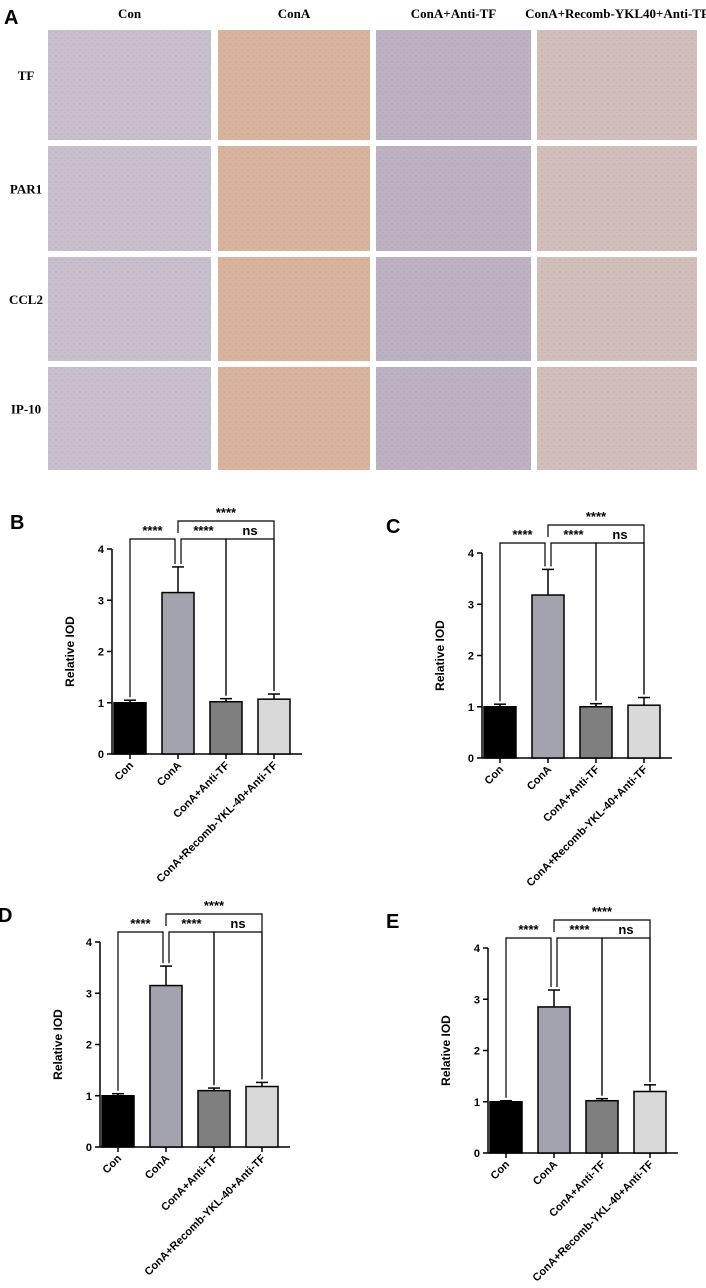 Image resolution: width=706 pixels, height=1288 pixels. What do you see at coordinates (6, 916) in the screenshot?
I see `panel-label: D` at bounding box center [6, 916].